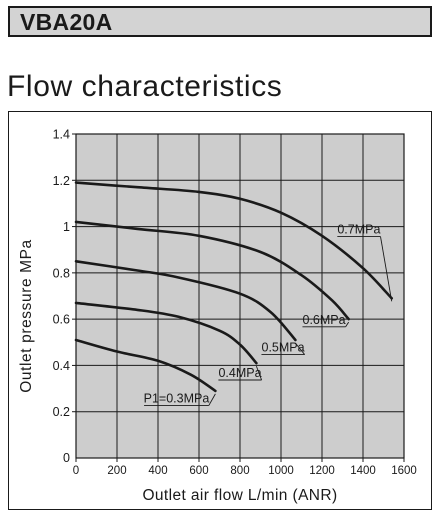  I want to click on series-label: 0.6MPa, so click(324, 320).